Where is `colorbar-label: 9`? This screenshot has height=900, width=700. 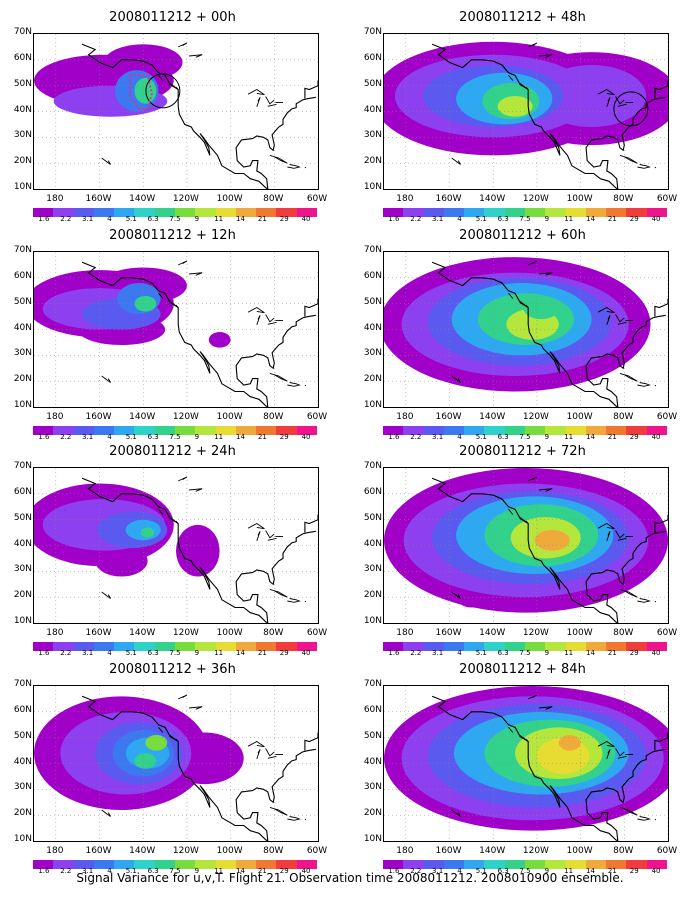 colorbar-label: 9 is located at coordinates (547, 219).